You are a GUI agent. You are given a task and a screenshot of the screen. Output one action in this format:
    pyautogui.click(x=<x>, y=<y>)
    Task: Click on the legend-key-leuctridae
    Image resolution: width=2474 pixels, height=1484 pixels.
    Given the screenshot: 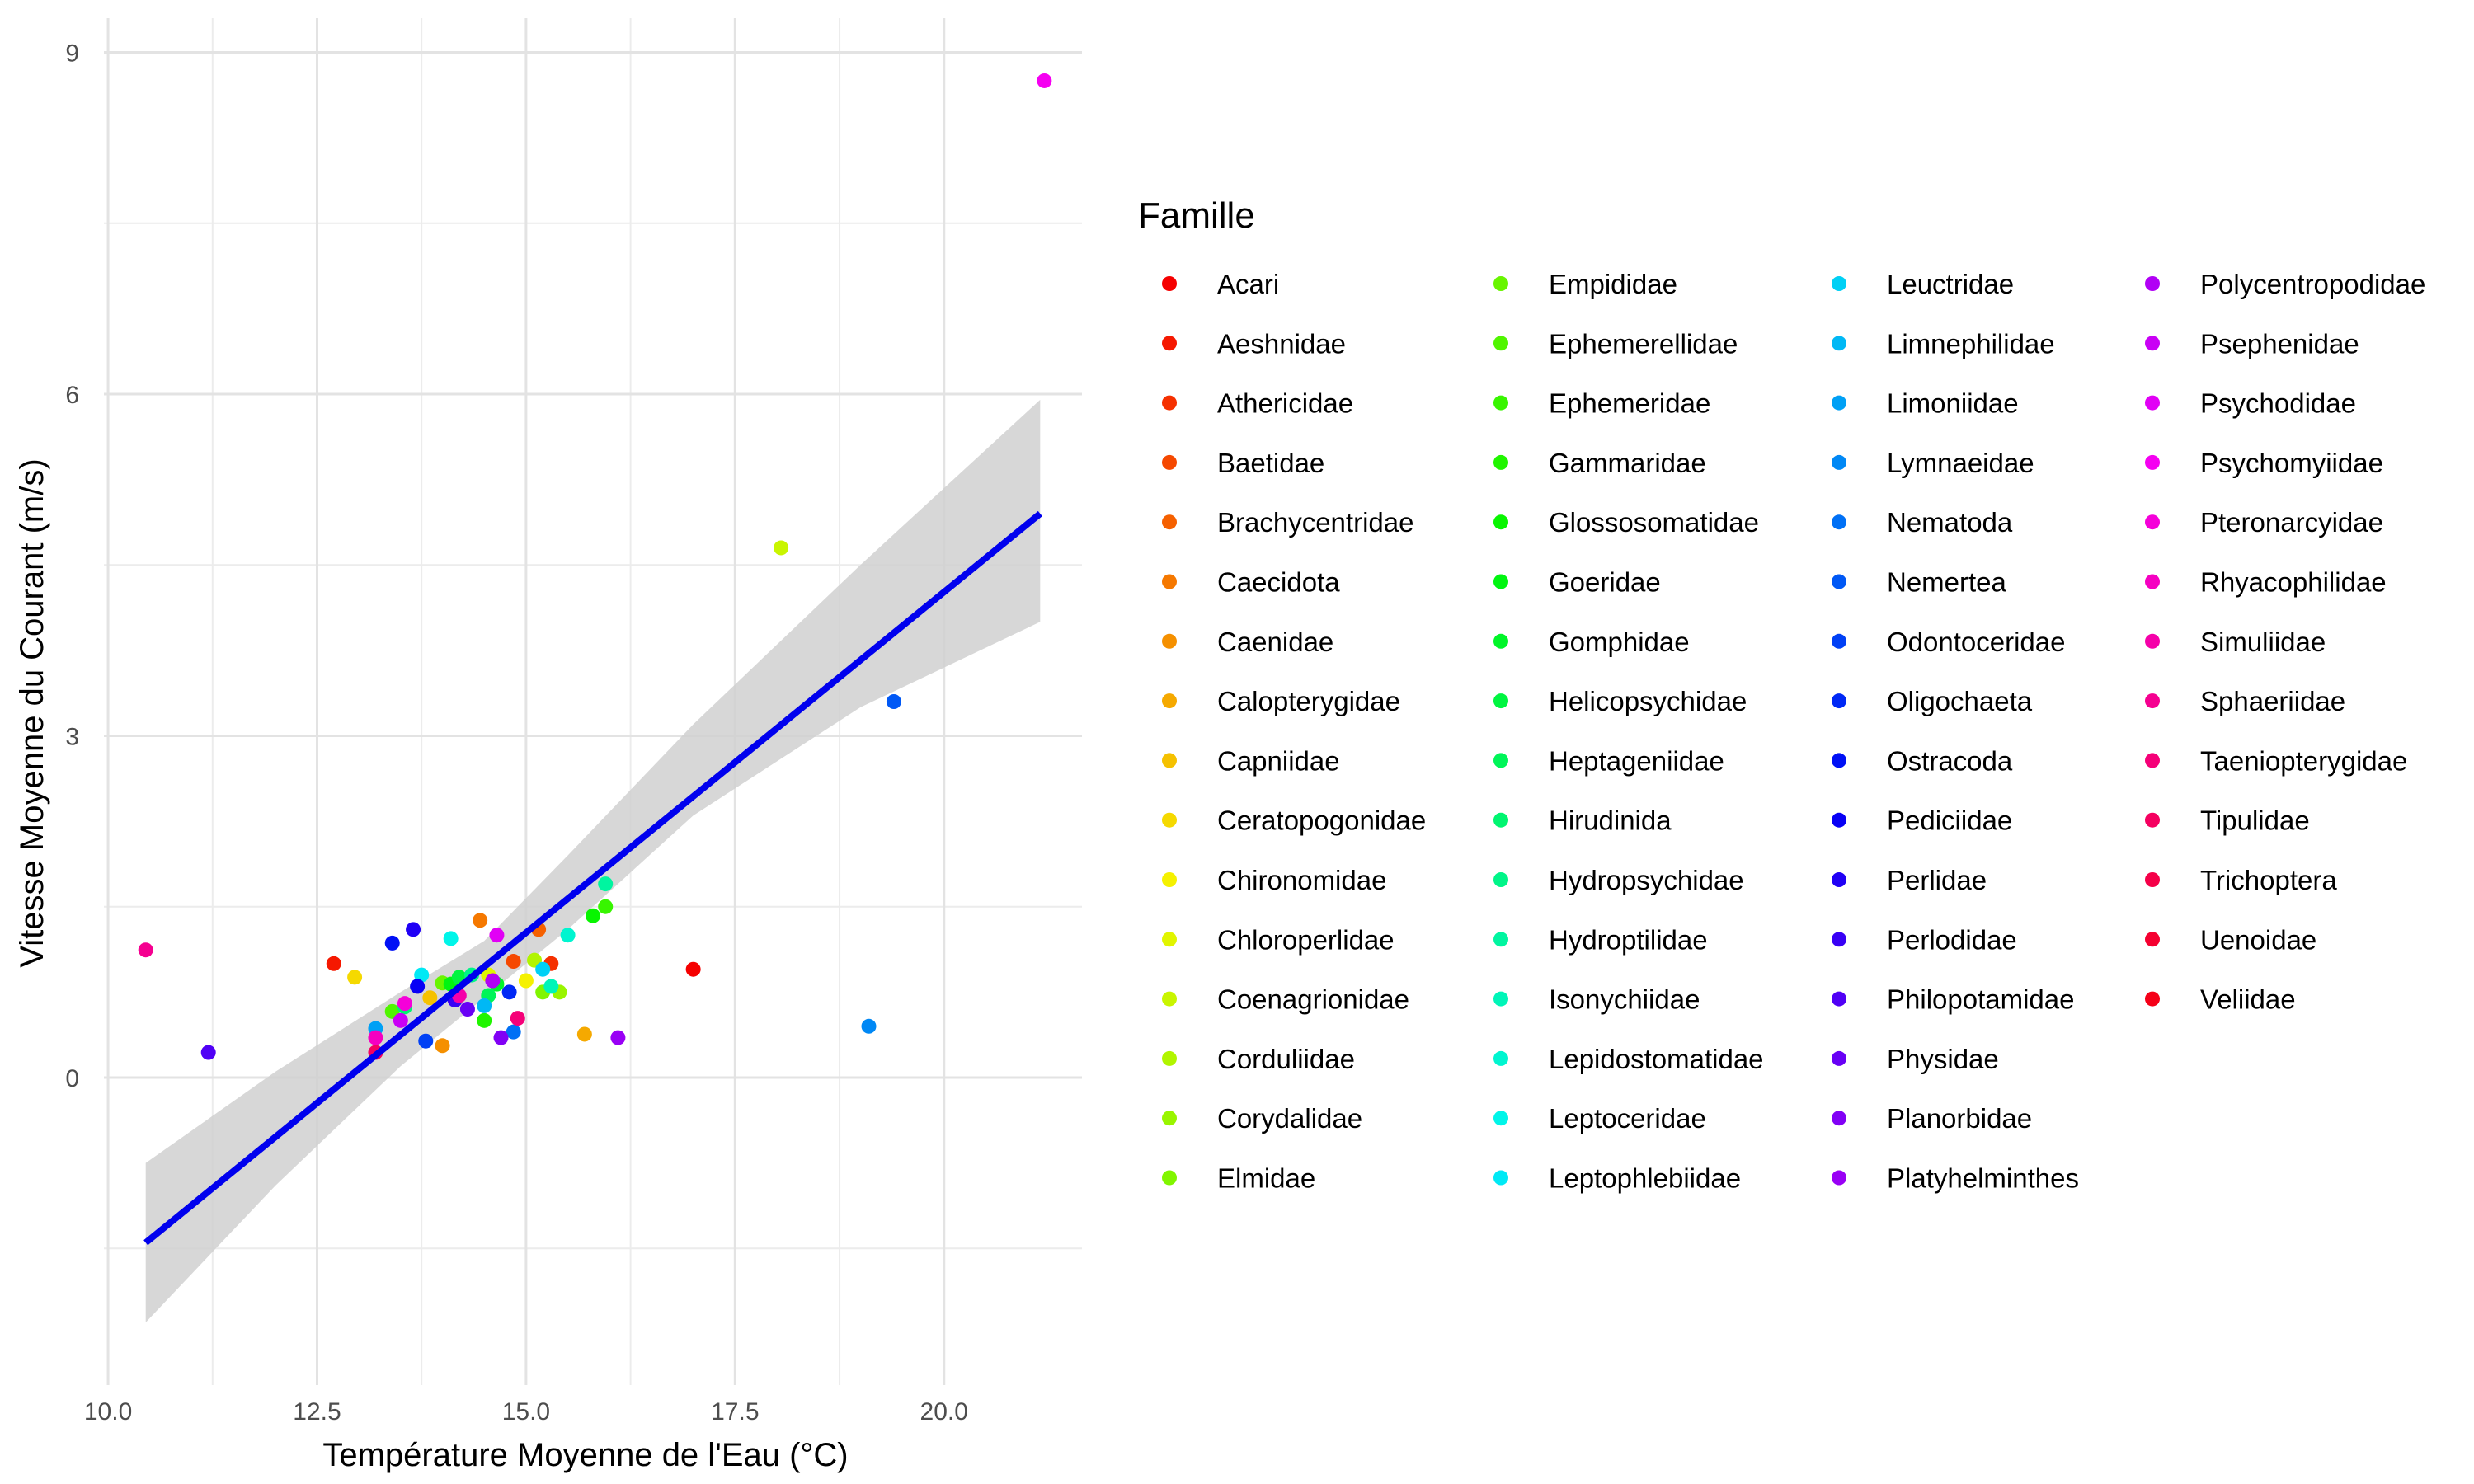 What is the action you would take?
    pyautogui.click(x=1839, y=283)
    